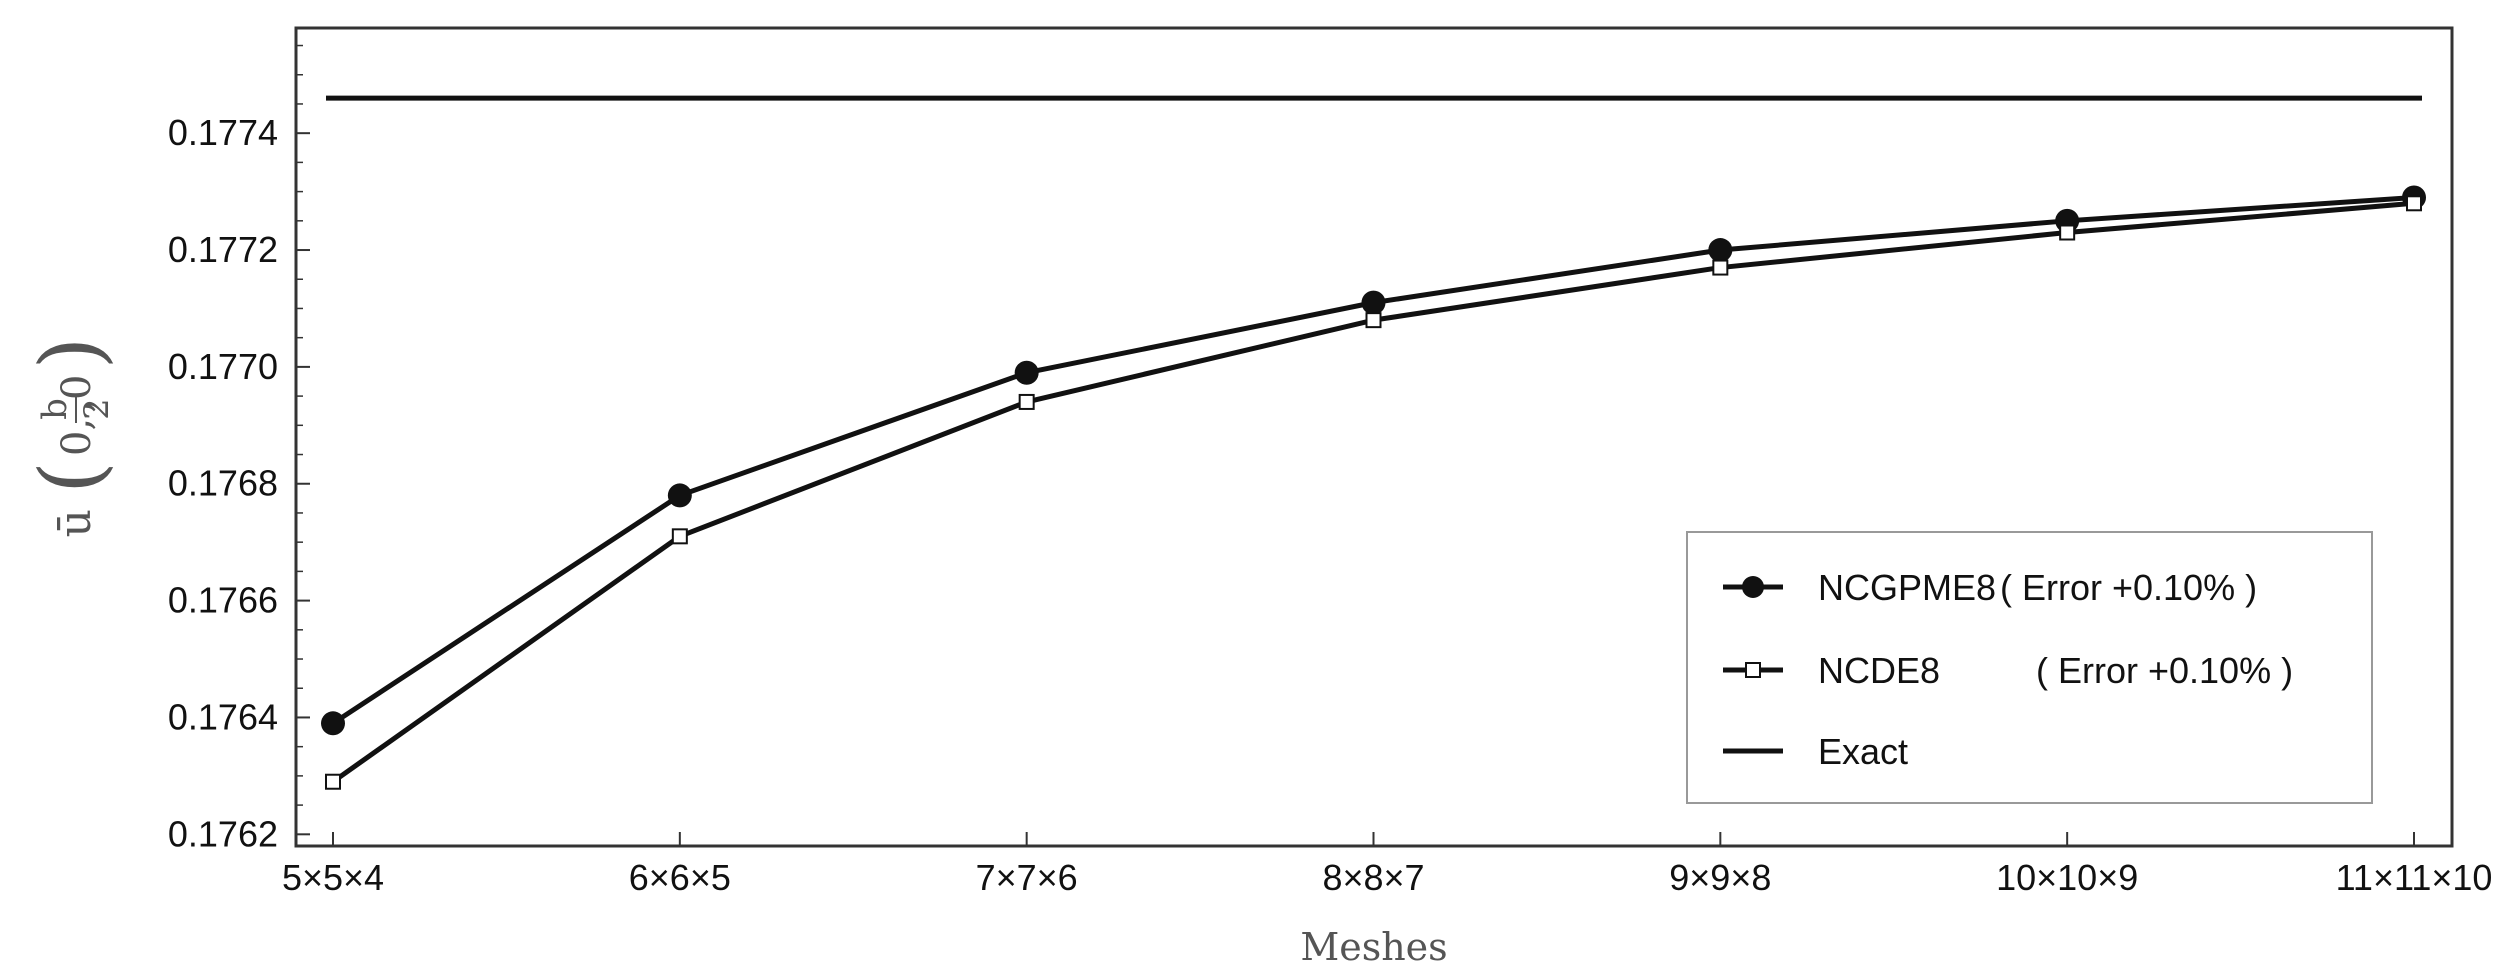 This screenshot has width=2515, height=975. I want to click on y-tick-label: 0.1772, so click(223, 249).